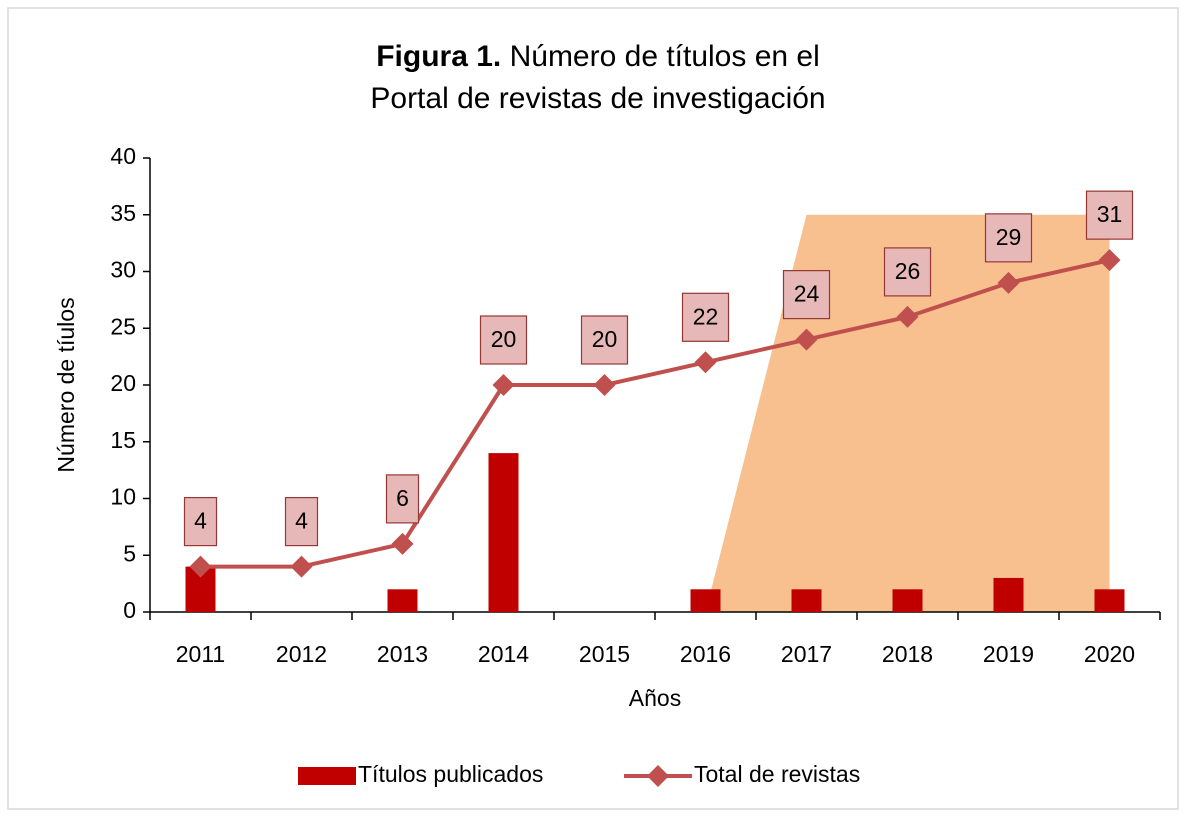  Describe the element at coordinates (123, 383) in the screenshot. I see `y-tick-label: 20` at that location.